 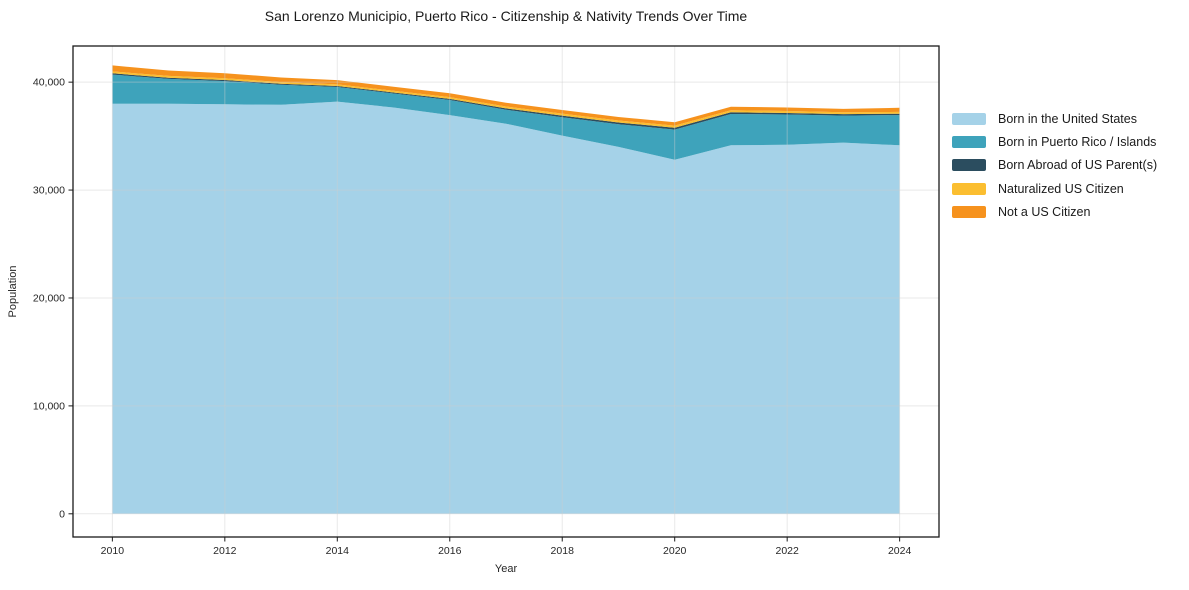 What do you see at coordinates (113, 551) in the screenshot?
I see `x-tick-label: 2010` at bounding box center [113, 551].